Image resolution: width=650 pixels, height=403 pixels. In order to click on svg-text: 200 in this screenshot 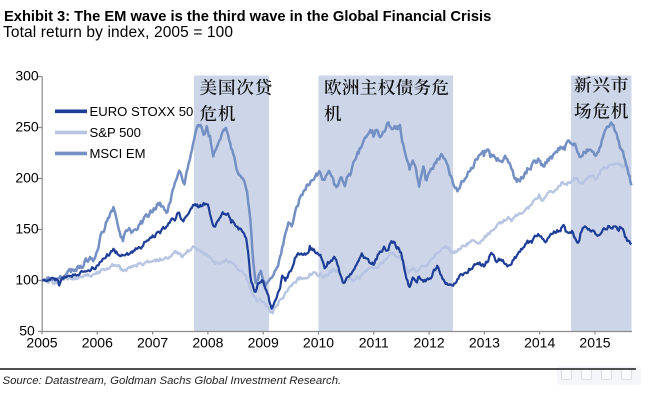, I will do `click(27, 177)`.